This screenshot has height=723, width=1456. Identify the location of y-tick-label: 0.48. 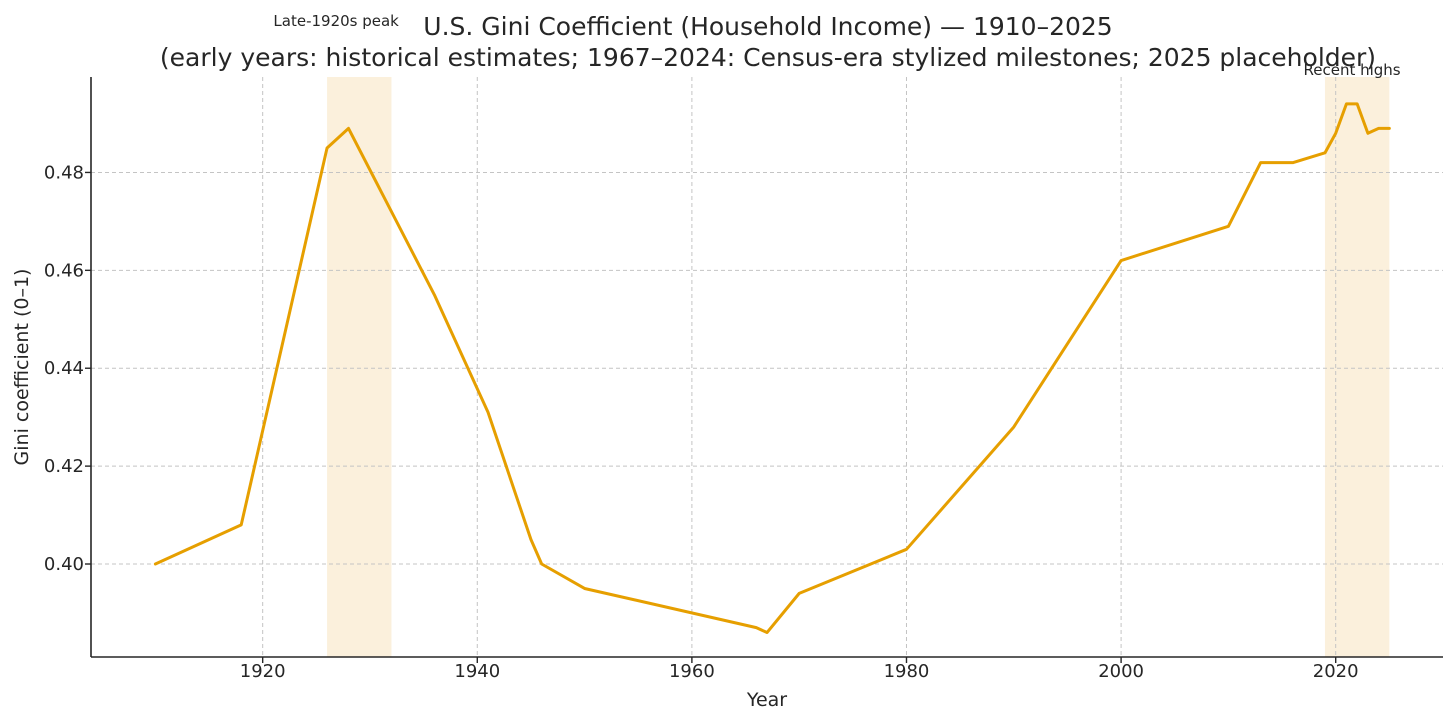
(64, 172).